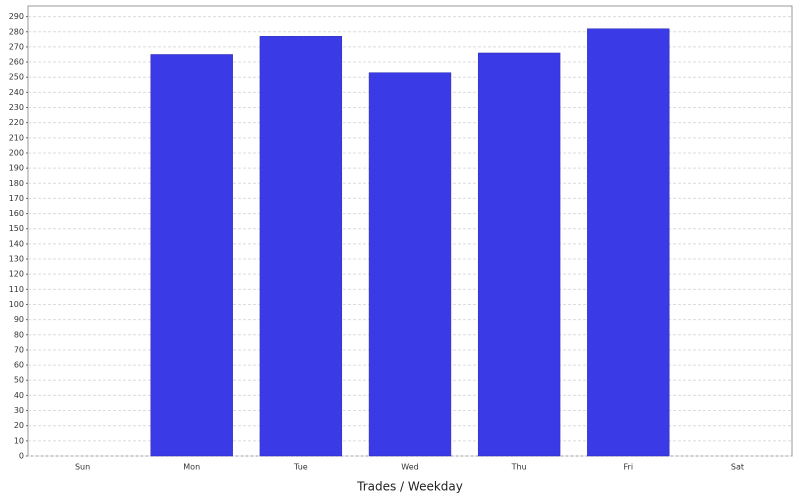  What do you see at coordinates (16, 304) in the screenshot?
I see `y-tick-label: 100` at bounding box center [16, 304].